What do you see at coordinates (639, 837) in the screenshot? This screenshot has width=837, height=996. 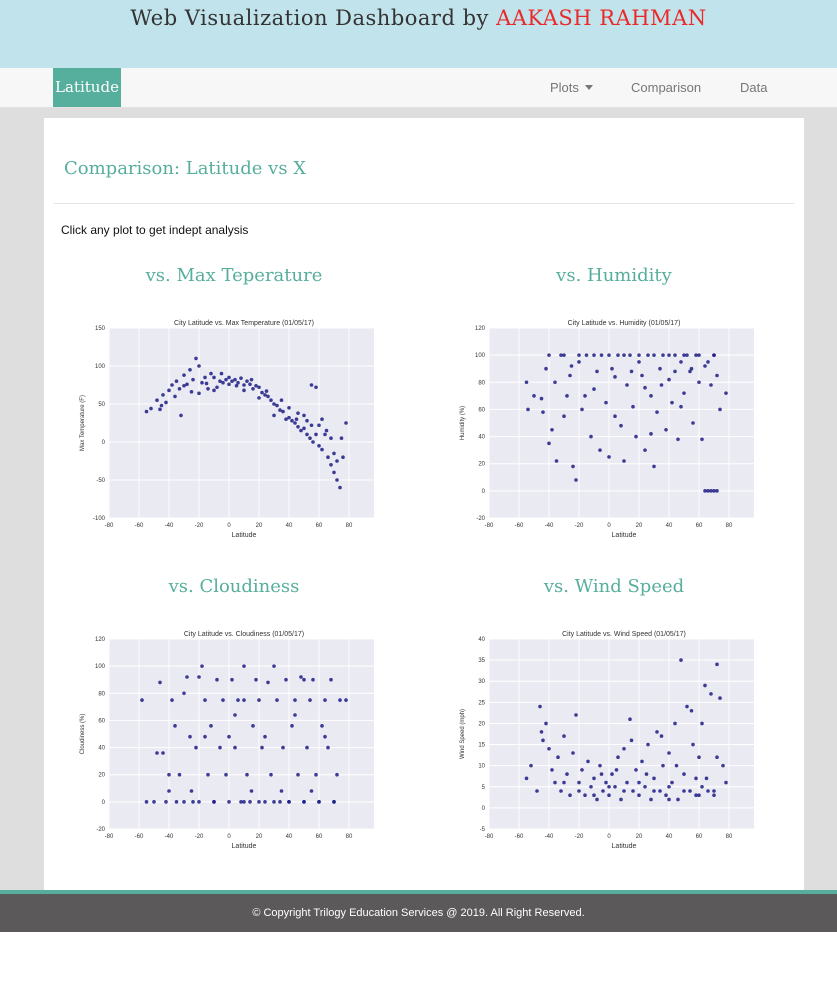 I see `x-tick-label: 20` at bounding box center [639, 837].